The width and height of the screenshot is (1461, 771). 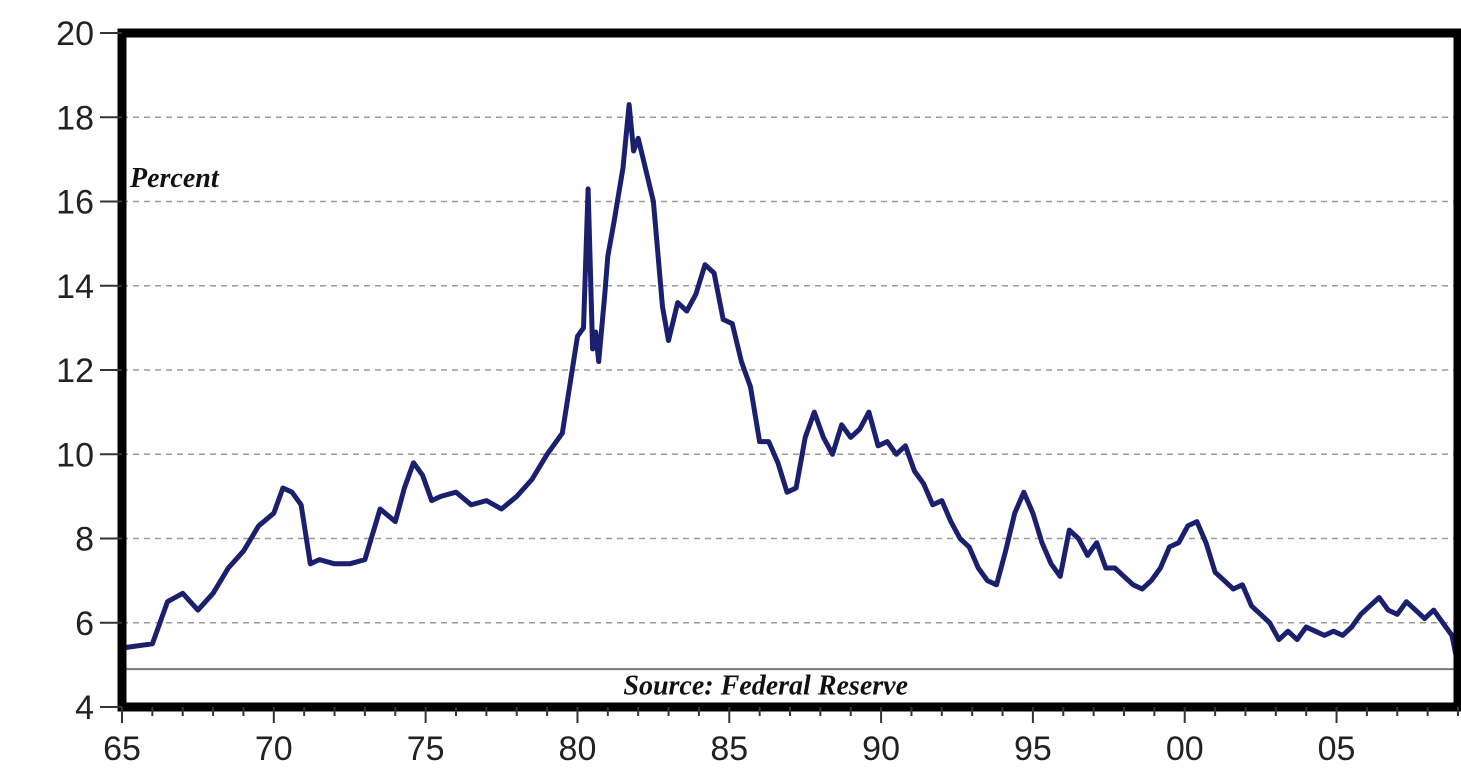 What do you see at coordinates (1337, 749) in the screenshot?
I see `x-tick-label: 05` at bounding box center [1337, 749].